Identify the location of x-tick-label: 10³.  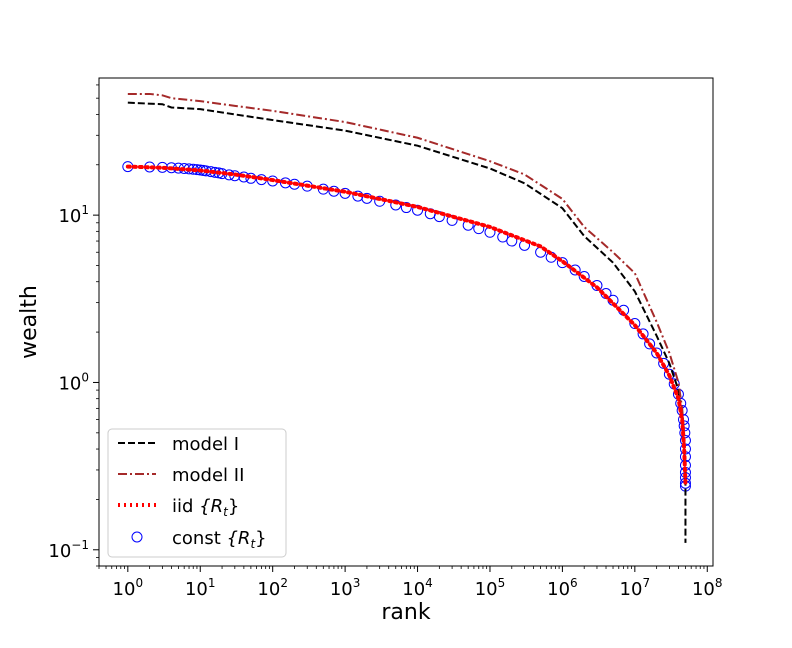
(345, 588).